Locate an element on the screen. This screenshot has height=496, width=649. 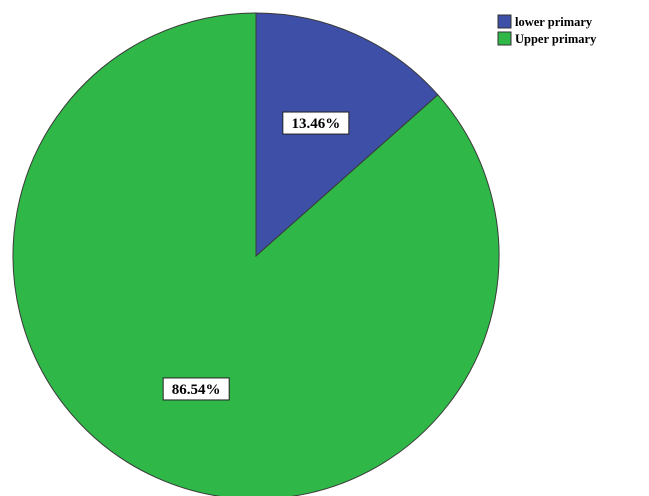
legend-swatch-upper-primary is located at coordinates (504, 38).